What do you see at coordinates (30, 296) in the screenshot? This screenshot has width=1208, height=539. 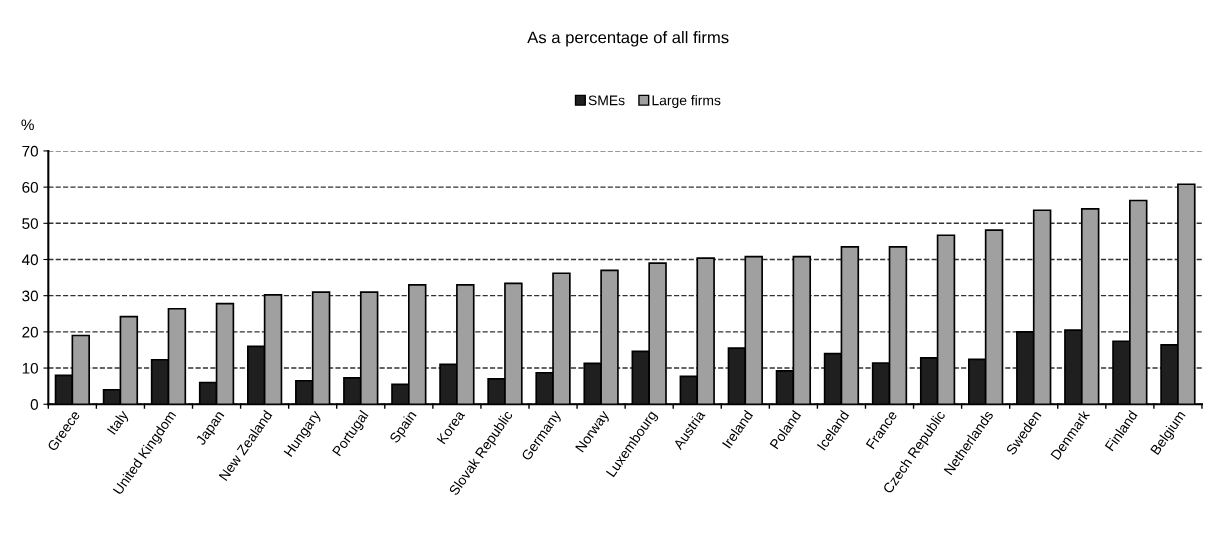 I see `y-tick-label: 30` at bounding box center [30, 296].